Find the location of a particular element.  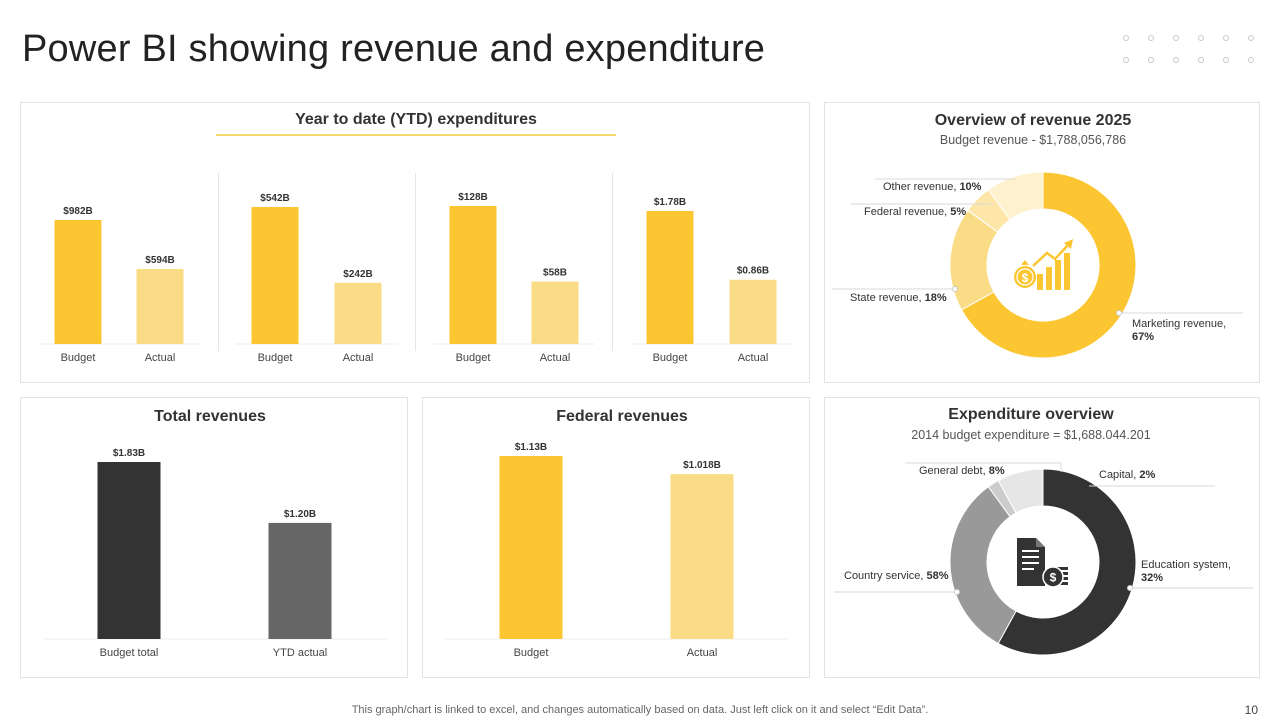

education-system-label: Education system, 32% is located at coordinates (1186, 571).